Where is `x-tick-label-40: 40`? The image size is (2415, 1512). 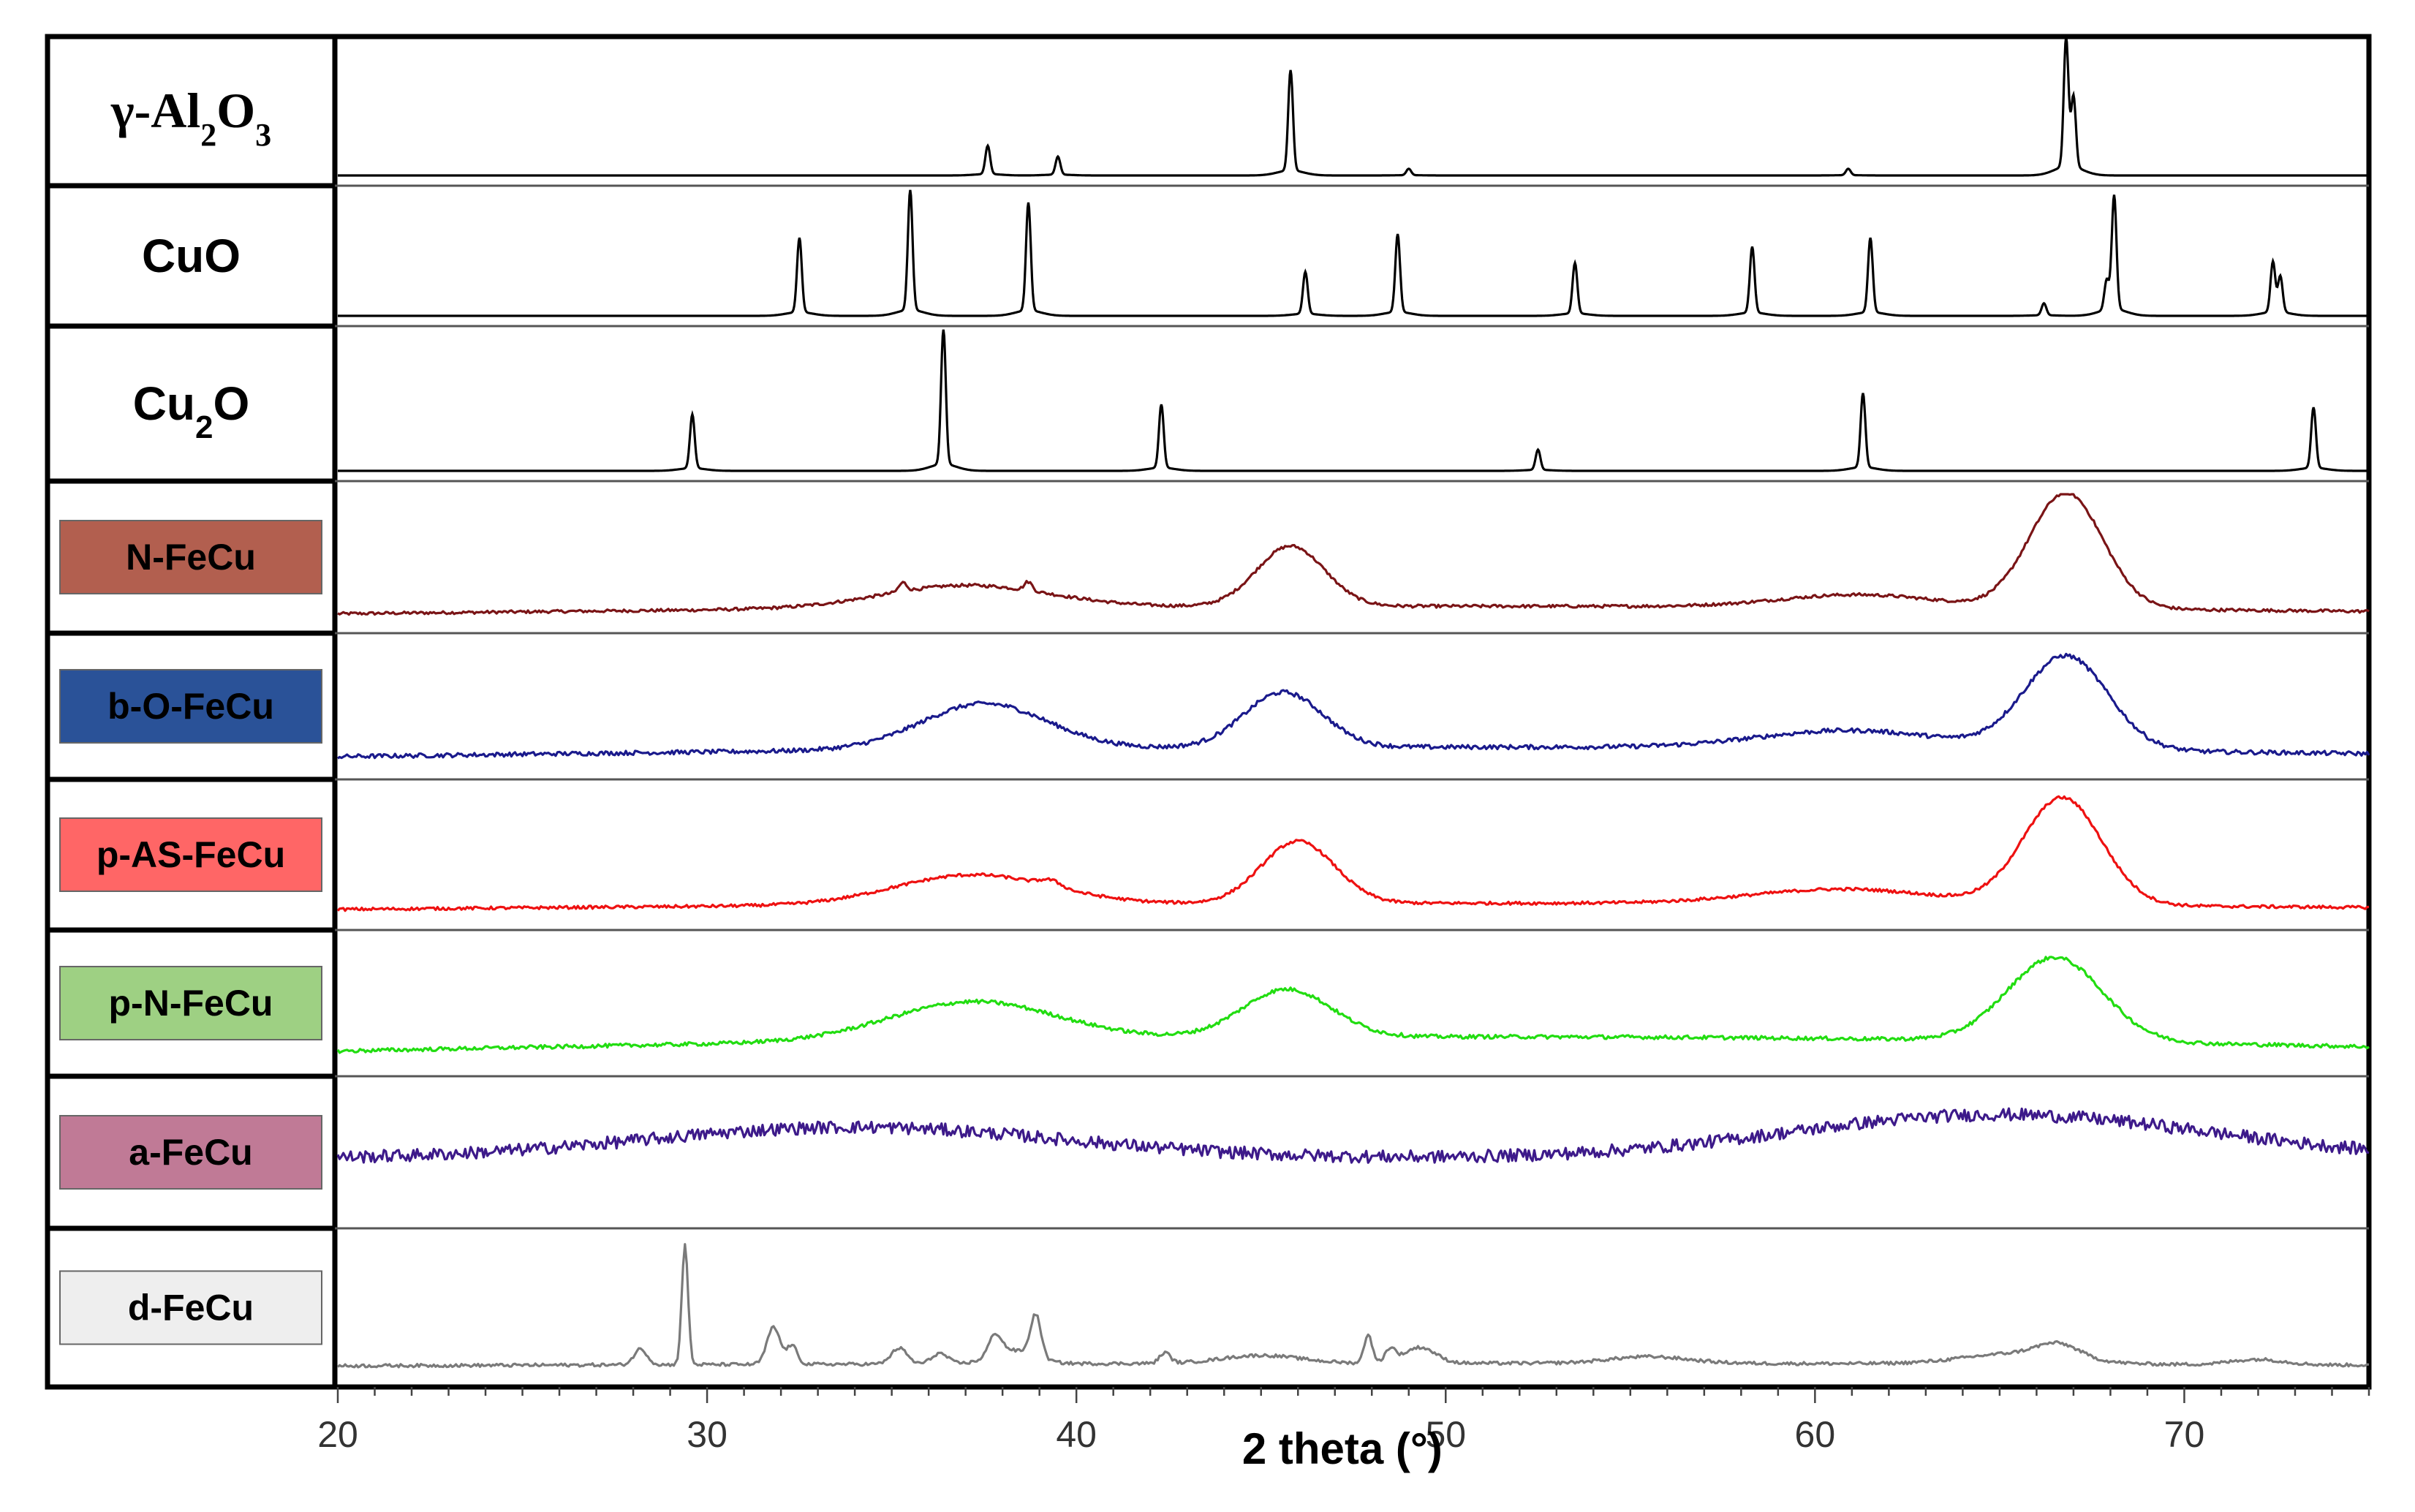 x-tick-label-40: 40 is located at coordinates (1076, 1434).